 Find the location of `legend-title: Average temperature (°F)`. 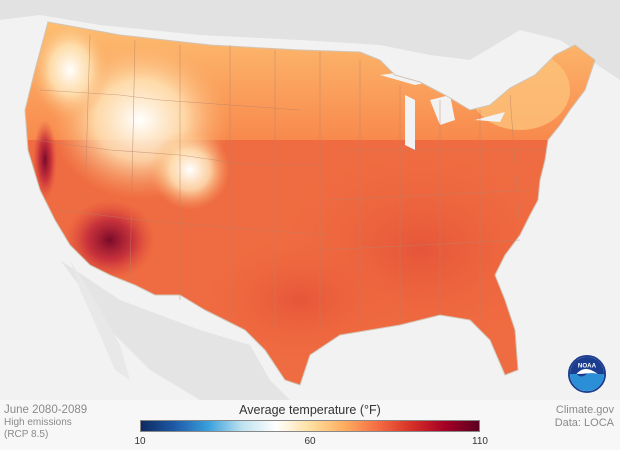

legend-title: Average temperature (°F) is located at coordinates (310, 410).